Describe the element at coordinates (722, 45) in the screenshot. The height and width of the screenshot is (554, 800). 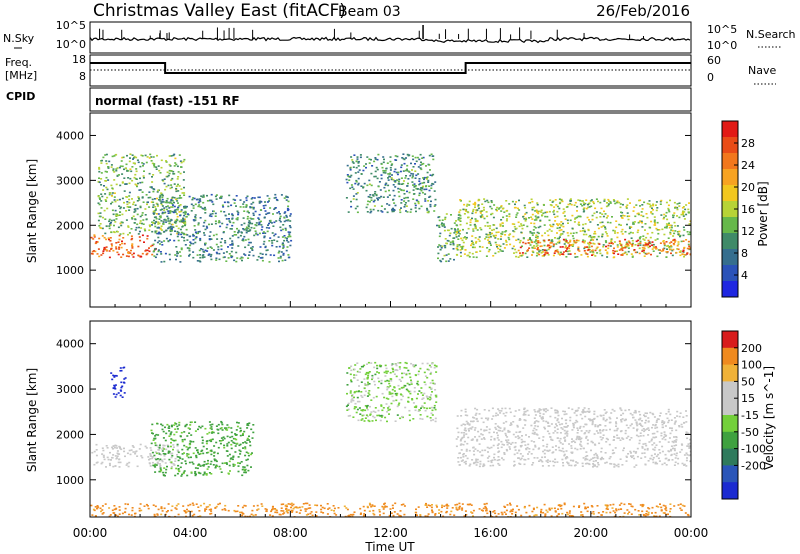
I see `noise-right-tick-bottom: 10^0` at that location.